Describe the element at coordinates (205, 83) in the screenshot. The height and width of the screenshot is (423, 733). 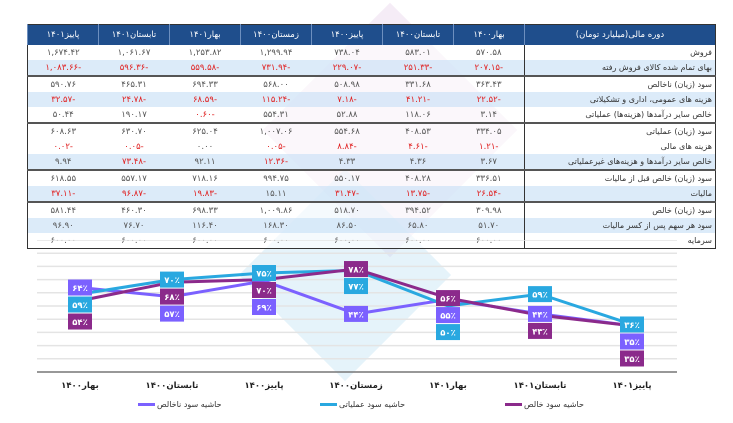
I see `cell-value: ۶۹۴.۳۳` at that location.